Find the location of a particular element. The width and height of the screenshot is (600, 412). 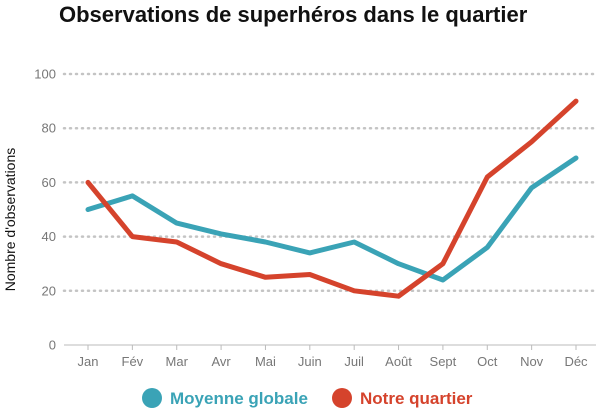

legend-label-2: Notre quartier is located at coordinates (416, 398).